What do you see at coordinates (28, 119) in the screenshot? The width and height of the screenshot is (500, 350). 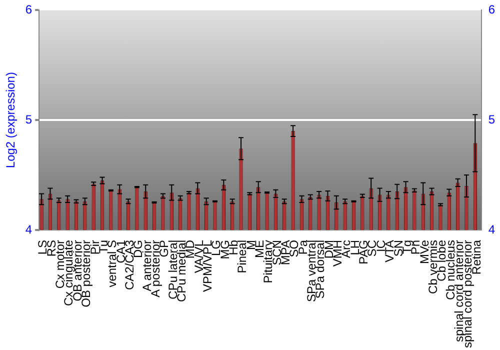 I see `y-tick-label: 5` at bounding box center [28, 119].